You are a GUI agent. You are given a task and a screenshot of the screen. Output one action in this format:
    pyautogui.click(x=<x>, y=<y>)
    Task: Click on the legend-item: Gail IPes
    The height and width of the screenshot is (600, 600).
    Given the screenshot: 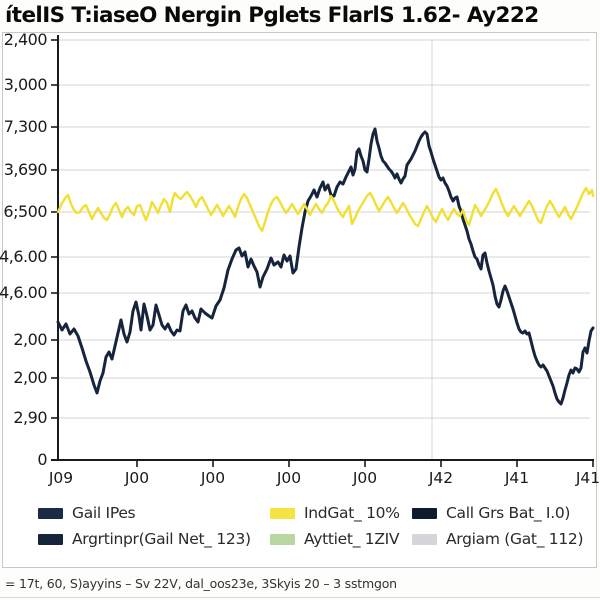 What is the action you would take?
    pyautogui.click(x=87, y=513)
    